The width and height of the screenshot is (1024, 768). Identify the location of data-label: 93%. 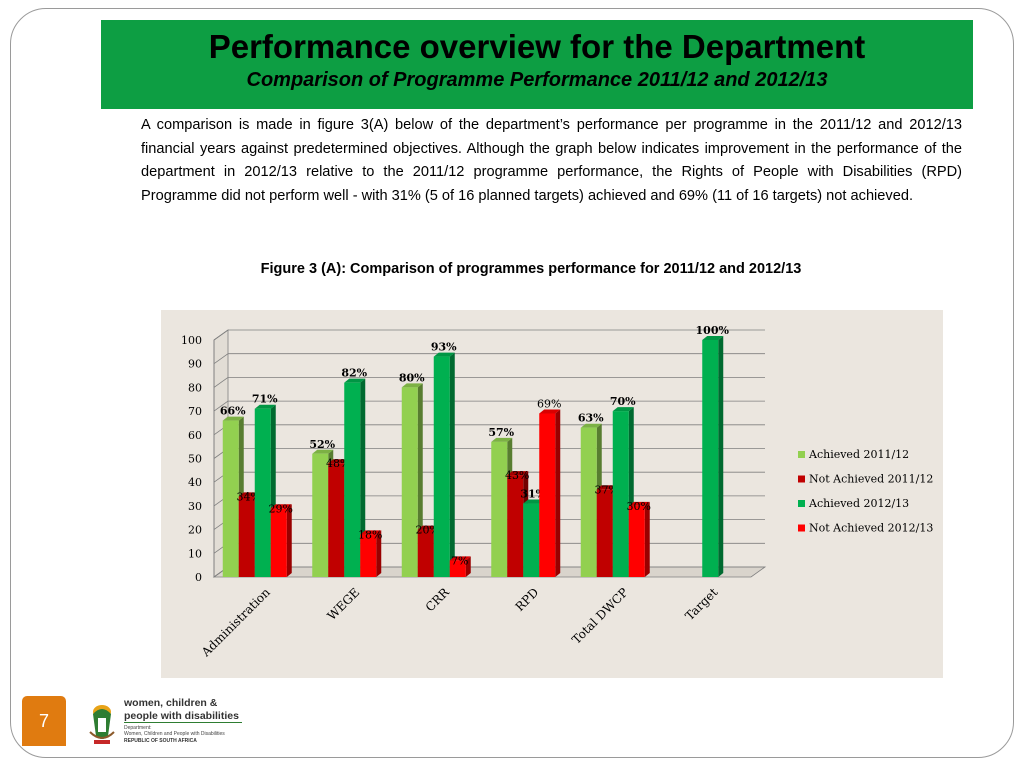
(444, 347).